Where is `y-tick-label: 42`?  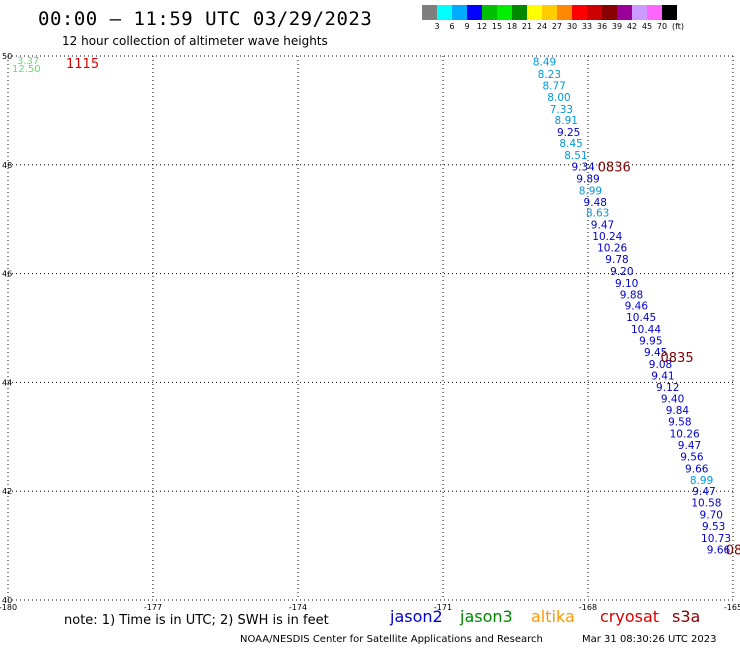
y-tick-label: 42 is located at coordinates (7, 491).